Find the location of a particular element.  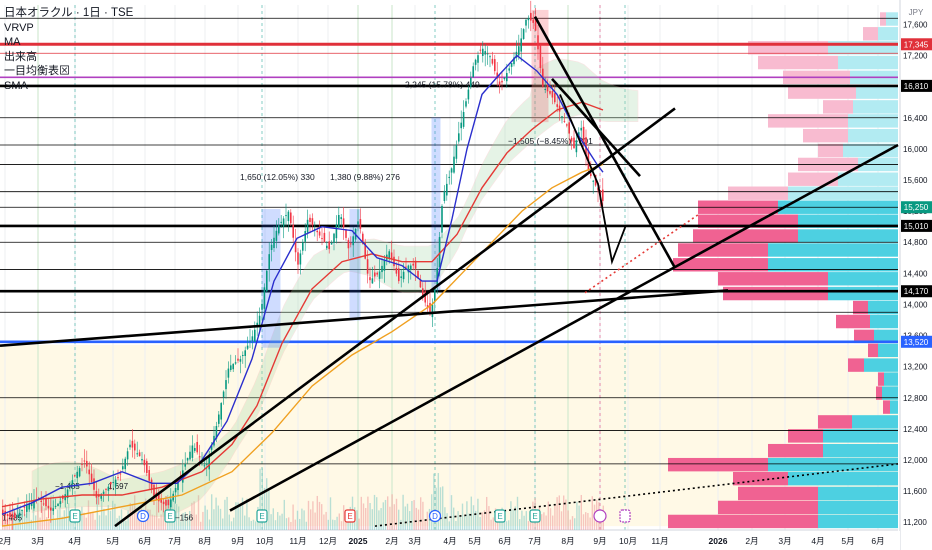

event-marker-label: E is located at coordinates (349, 516).